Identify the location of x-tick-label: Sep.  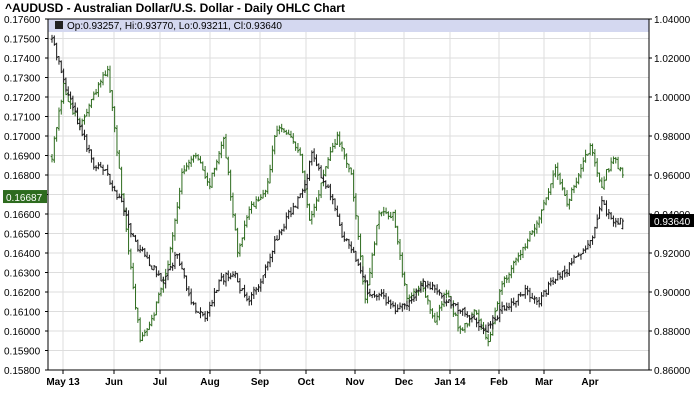
(260, 382).